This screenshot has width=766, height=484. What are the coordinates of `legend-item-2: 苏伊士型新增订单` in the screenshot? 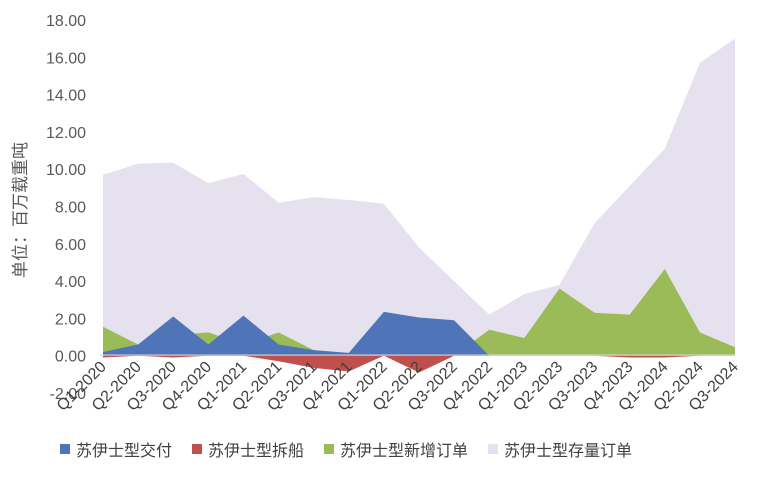 It's located at (396, 449).